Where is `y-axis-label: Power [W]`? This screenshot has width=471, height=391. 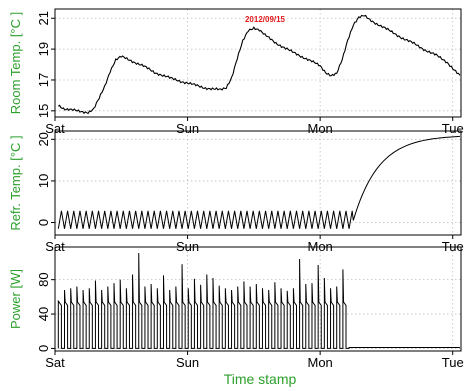
y-axis-label: Power [W] is located at coordinates (15, 299).